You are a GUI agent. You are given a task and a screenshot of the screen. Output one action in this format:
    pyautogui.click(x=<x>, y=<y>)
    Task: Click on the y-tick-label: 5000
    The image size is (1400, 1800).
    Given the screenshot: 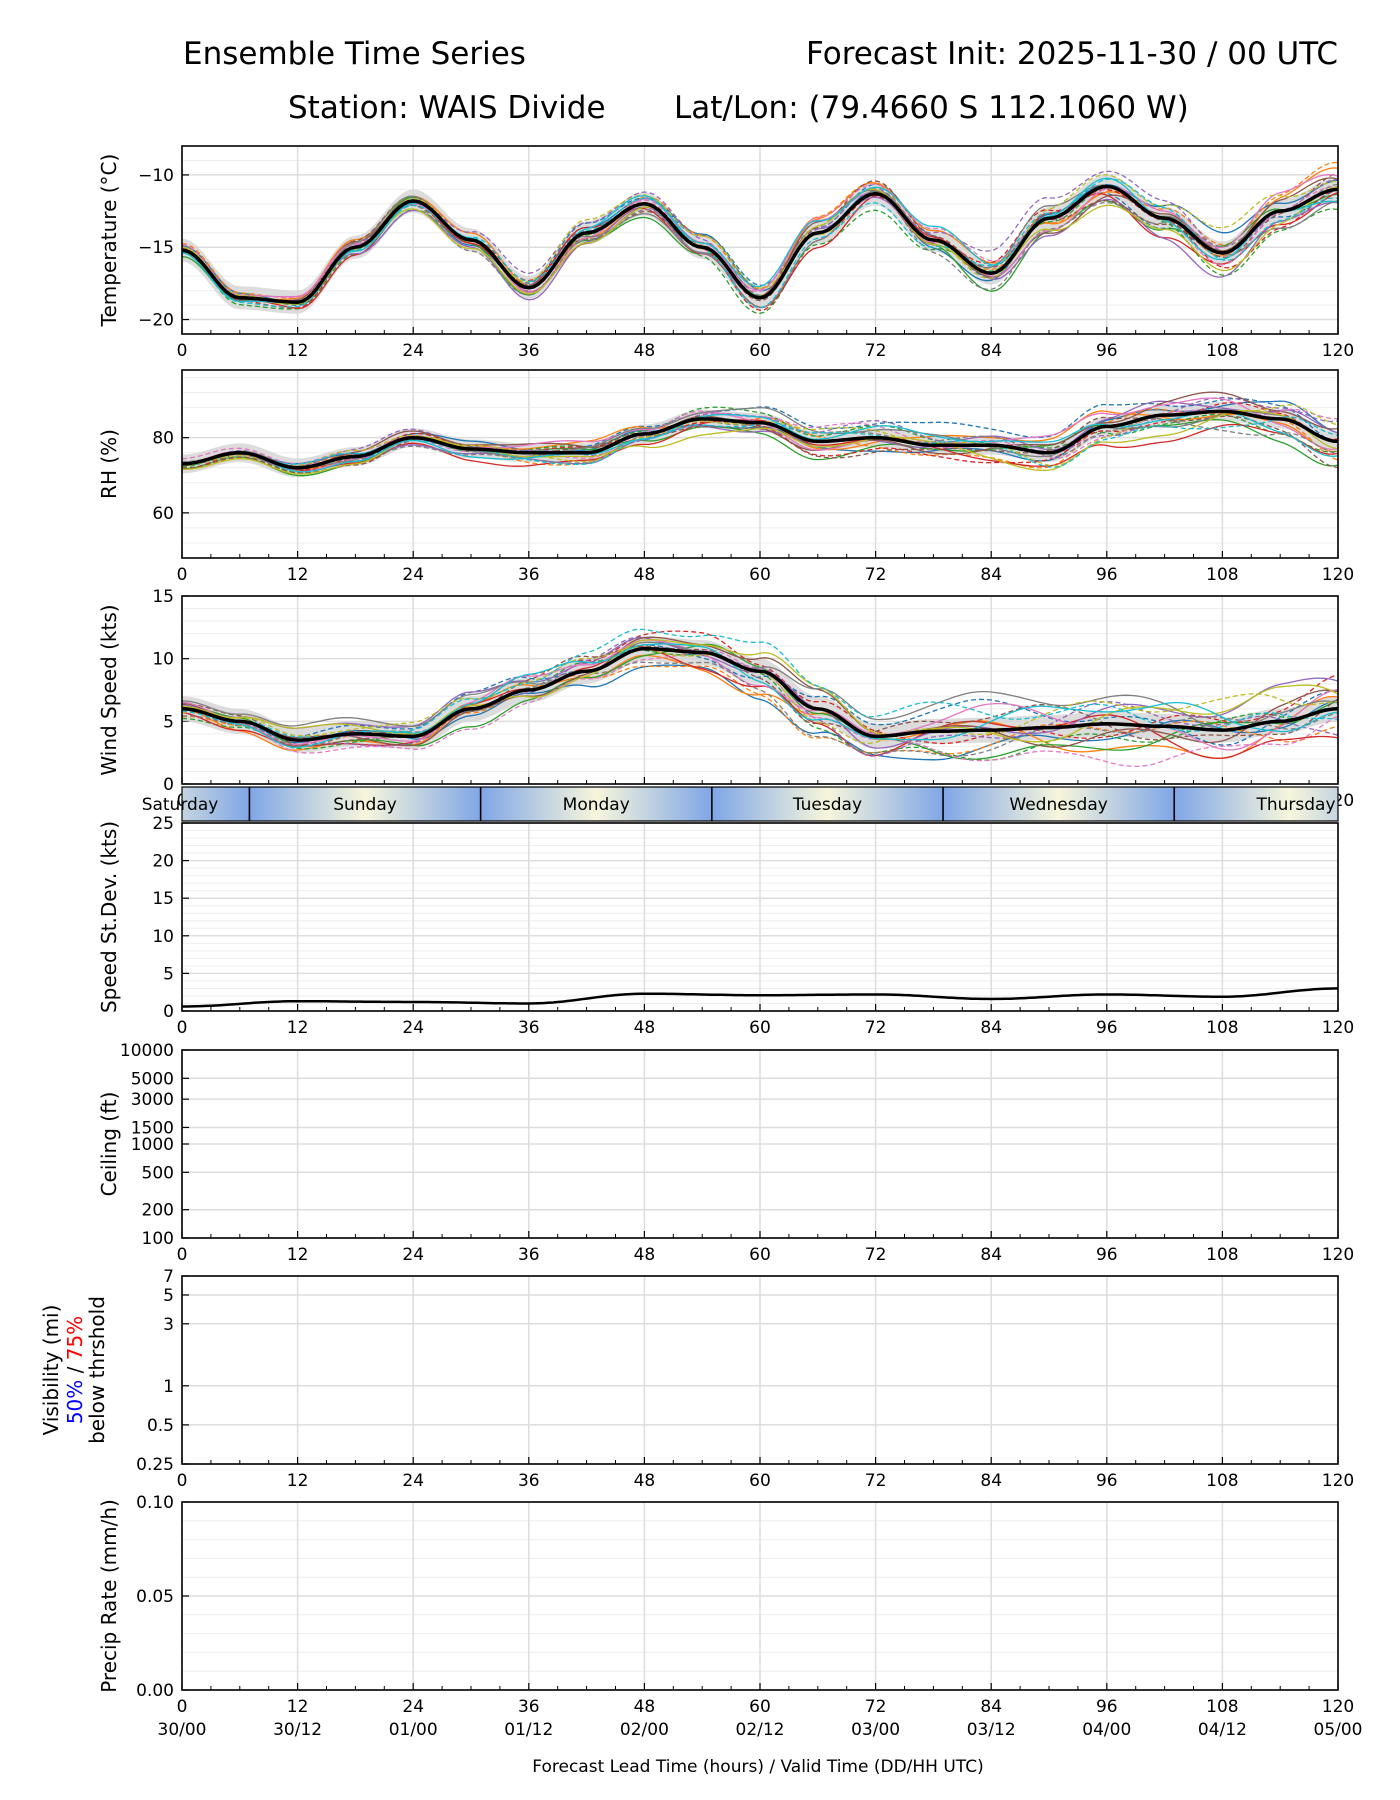 What is the action you would take?
    pyautogui.click(x=152, y=1079)
    